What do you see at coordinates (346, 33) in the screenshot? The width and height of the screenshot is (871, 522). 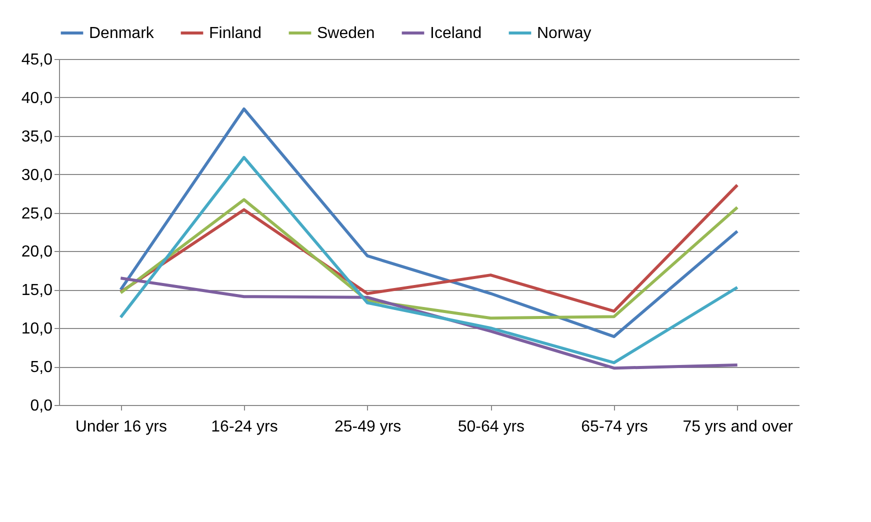 I see `legend-label: Sweden` at bounding box center [346, 33].